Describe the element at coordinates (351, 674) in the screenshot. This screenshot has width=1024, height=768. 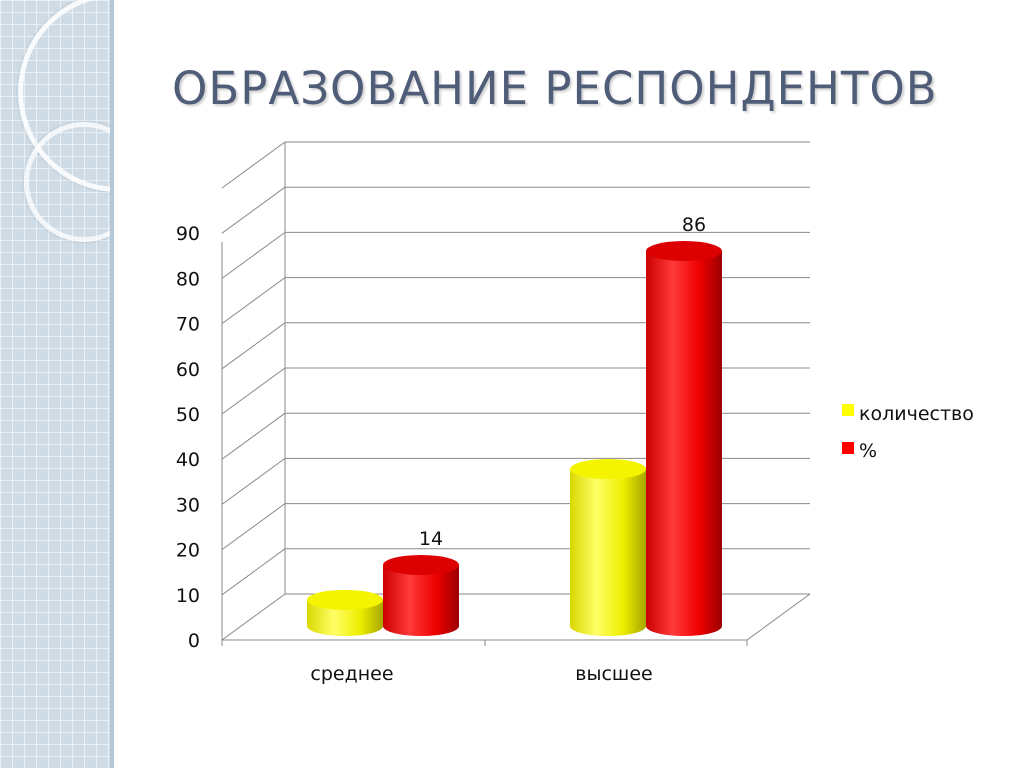
I see `x-category-label: среднее` at that location.